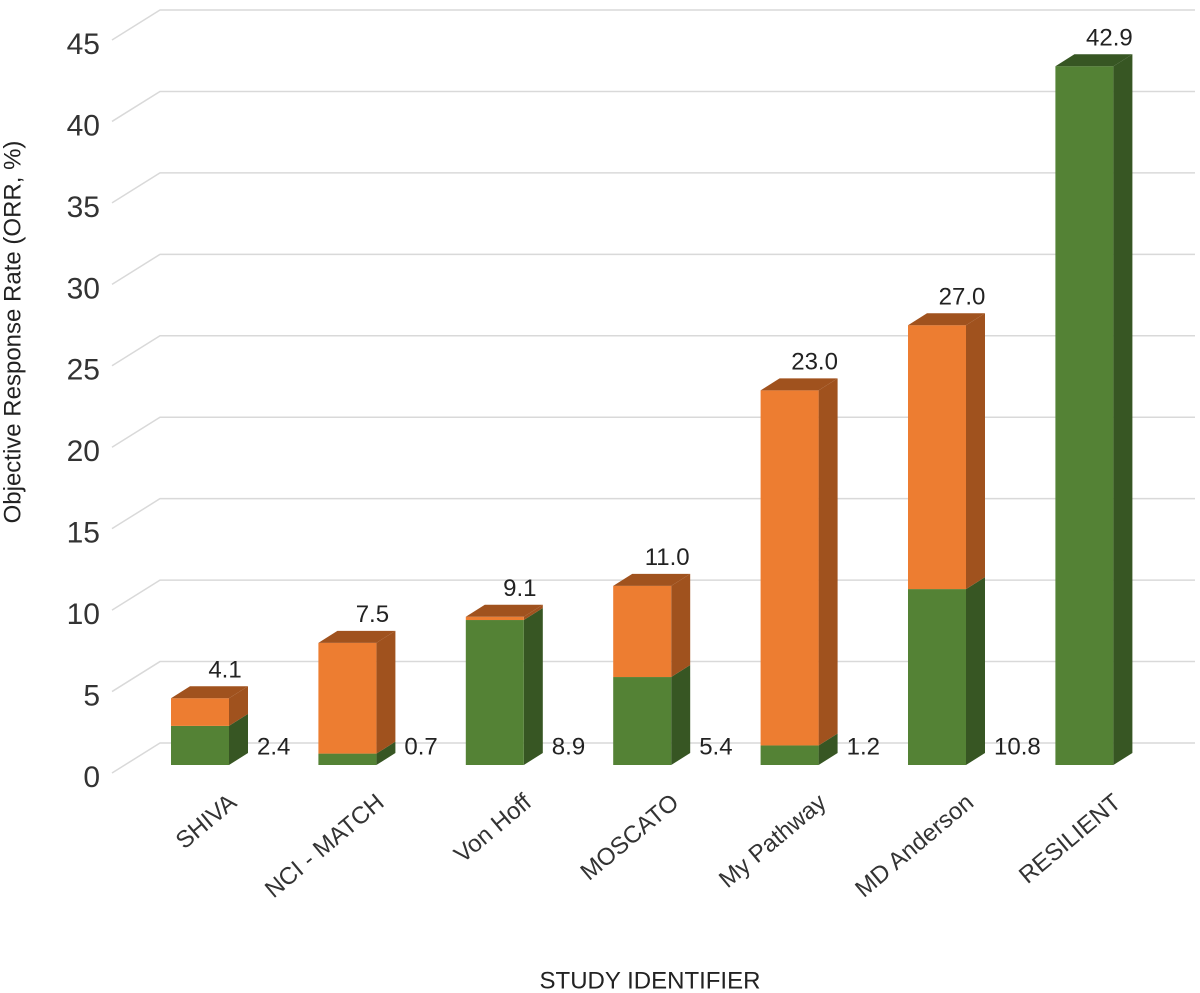 Image resolution: width=1200 pixels, height=993 pixels. What do you see at coordinates (715, 746) in the screenshot?
I see `value-label: 5.4` at bounding box center [715, 746].